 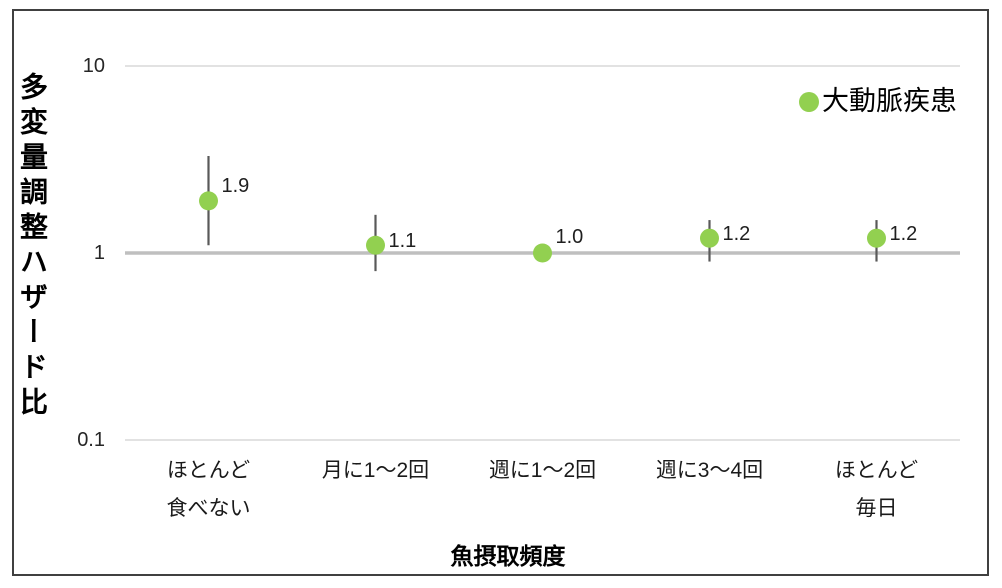 What do you see at coordinates (32, 247) in the screenshot?
I see `y-axis-title: 多変量調整ハザード比` at bounding box center [32, 247].